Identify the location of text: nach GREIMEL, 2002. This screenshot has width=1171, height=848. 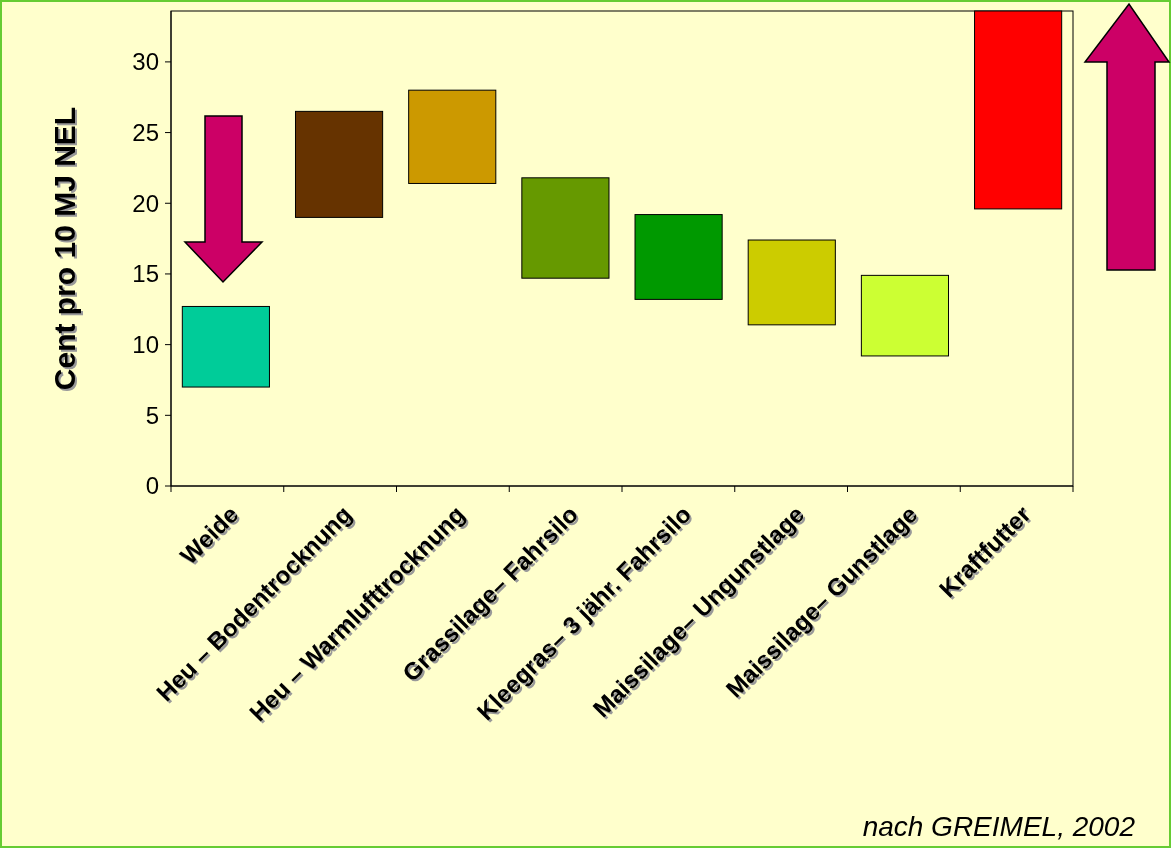
(999, 826).